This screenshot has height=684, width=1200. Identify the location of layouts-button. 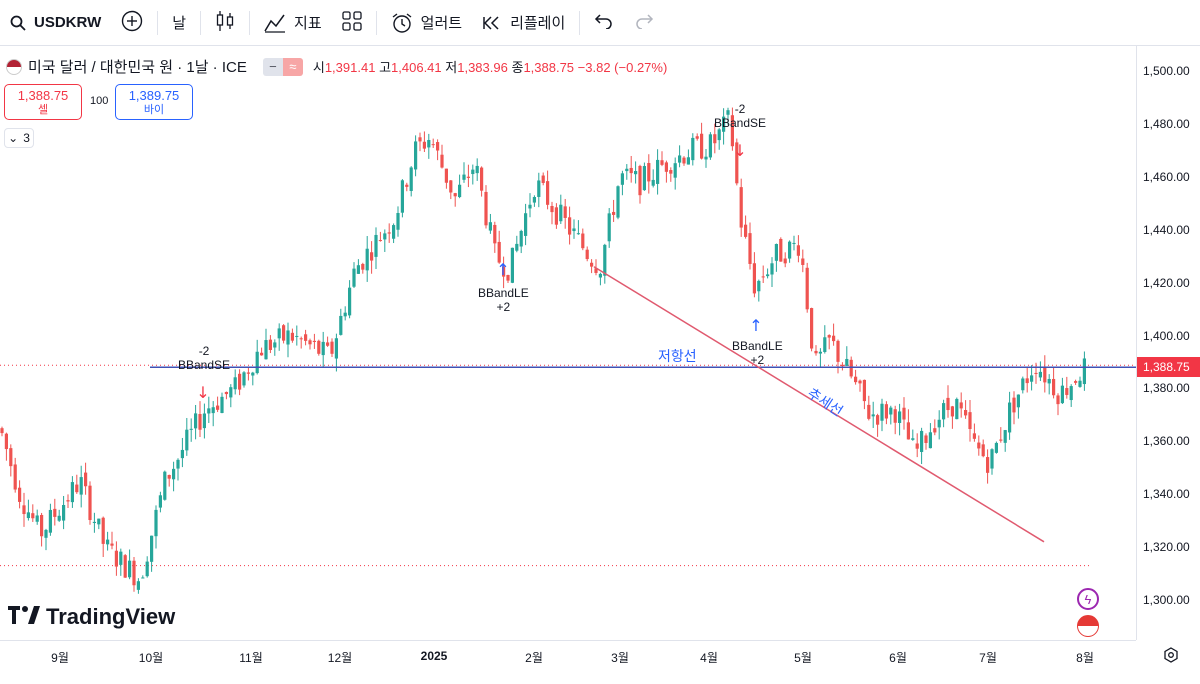
(352, 23).